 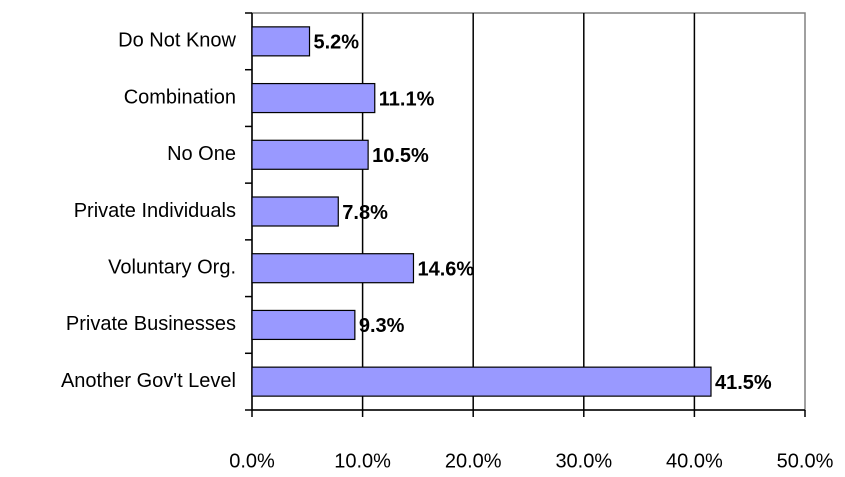 What do you see at coordinates (805, 461) in the screenshot?
I see `x-tick-label: 50.0%` at bounding box center [805, 461].